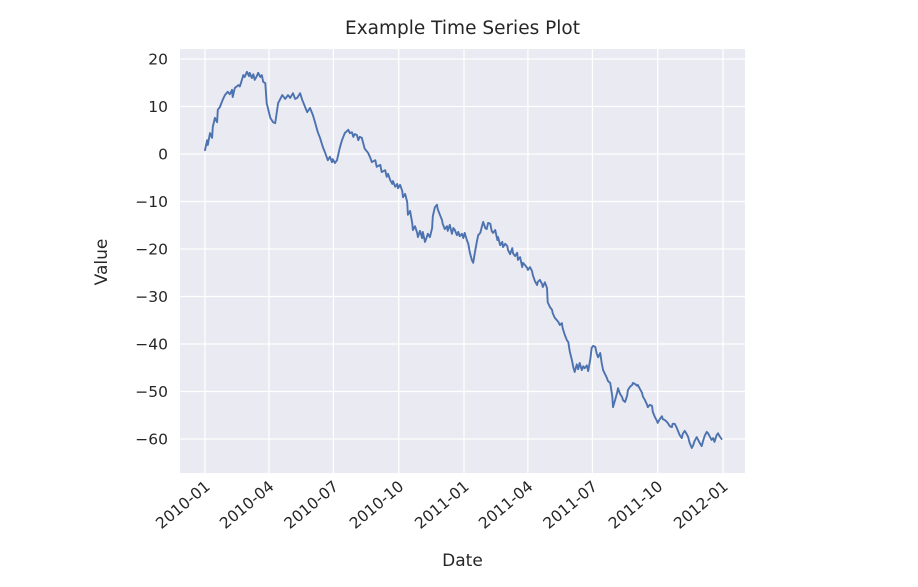 The image size is (918, 587). What do you see at coordinates (151, 250) in the screenshot?
I see `y-tick-label: −20` at bounding box center [151, 250].